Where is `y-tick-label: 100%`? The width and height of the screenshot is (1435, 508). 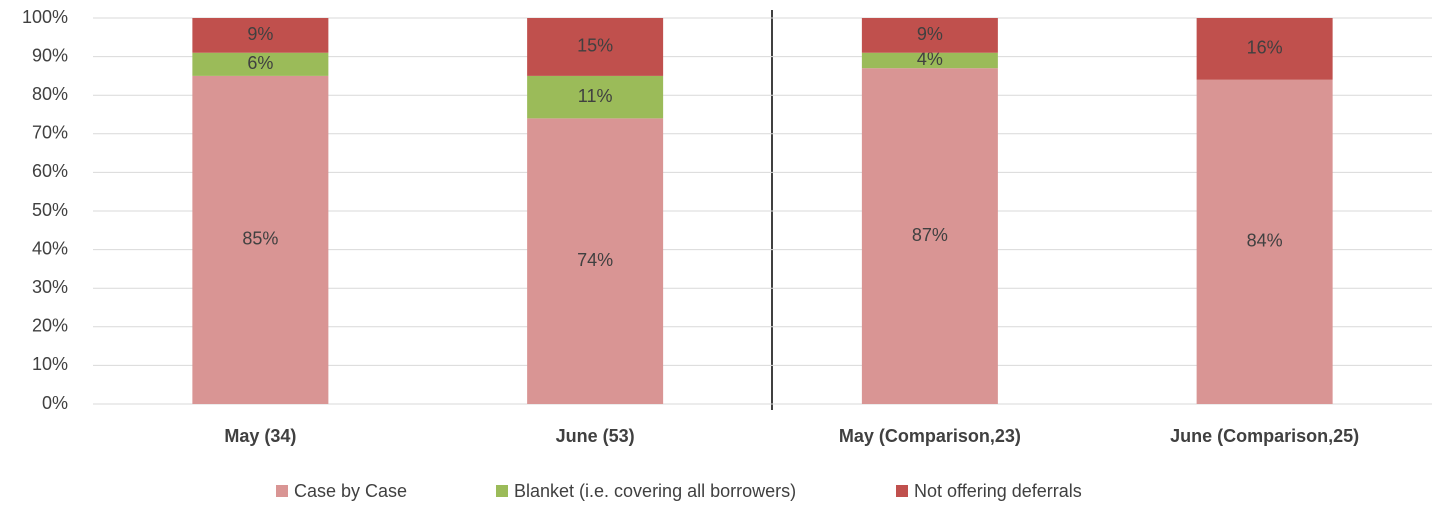
y-tick-label: 100% is located at coordinates (45, 17).